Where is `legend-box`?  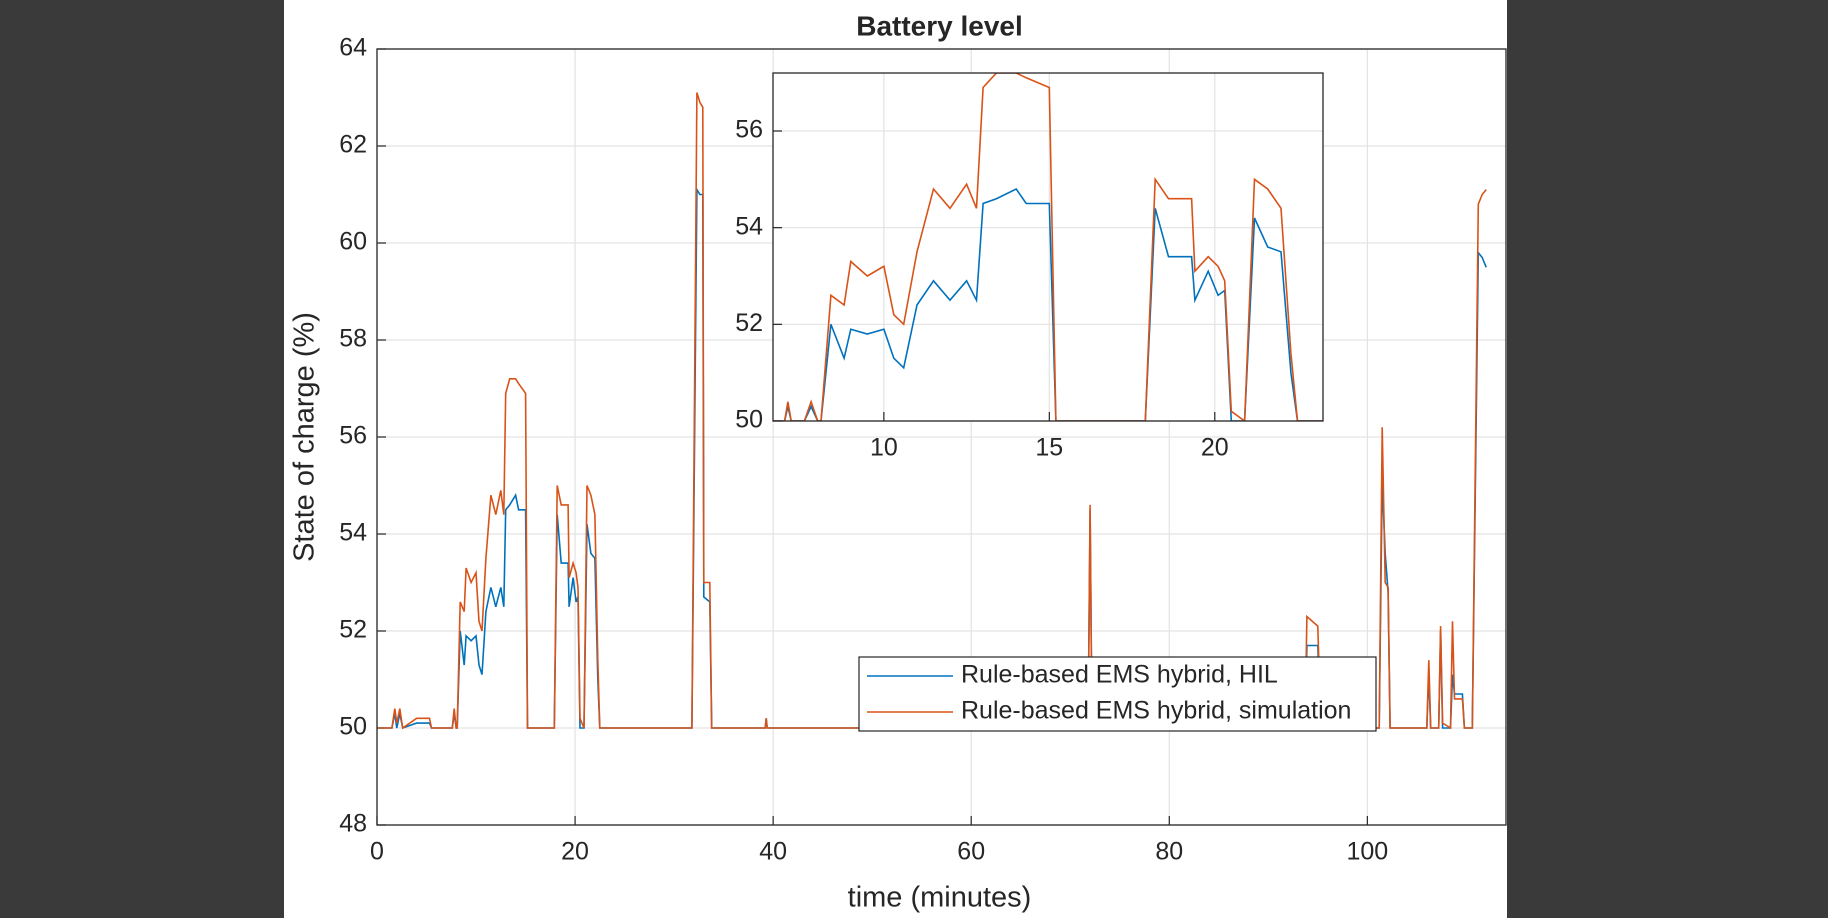 legend-box is located at coordinates (1117, 694).